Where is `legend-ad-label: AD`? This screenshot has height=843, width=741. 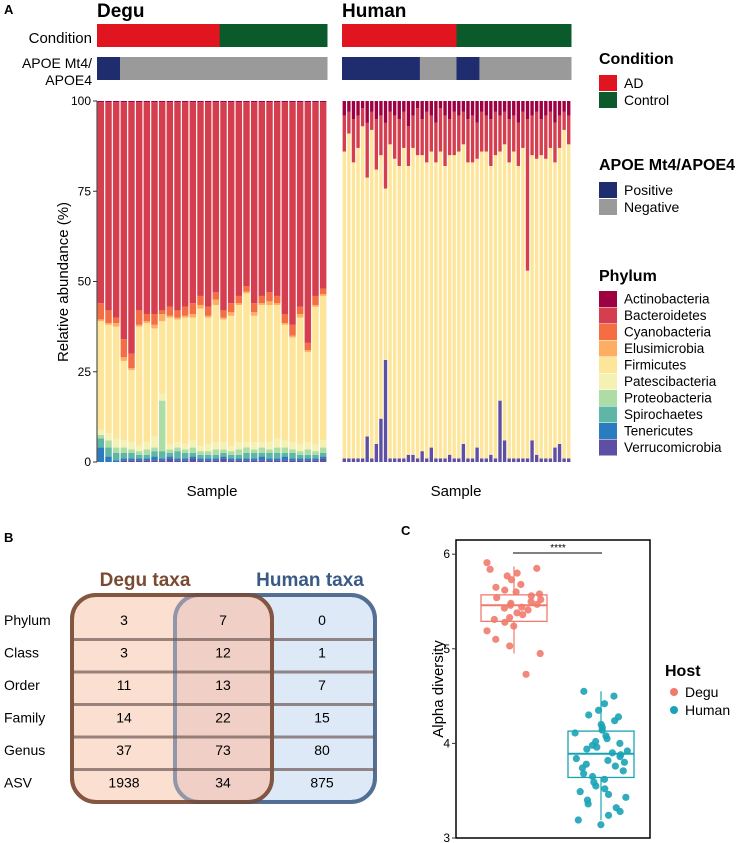
legend-ad-label: AD is located at coordinates (633, 83).